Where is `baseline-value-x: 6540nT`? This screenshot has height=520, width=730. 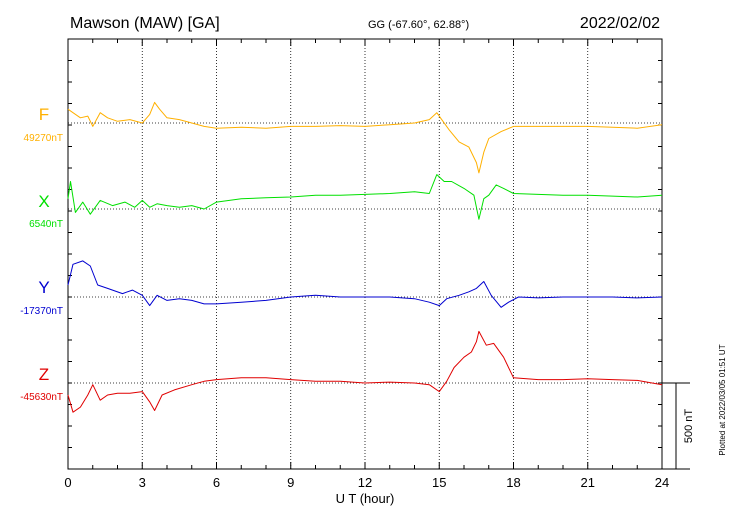 baseline-value-x: 6540nT is located at coordinates (46, 224).